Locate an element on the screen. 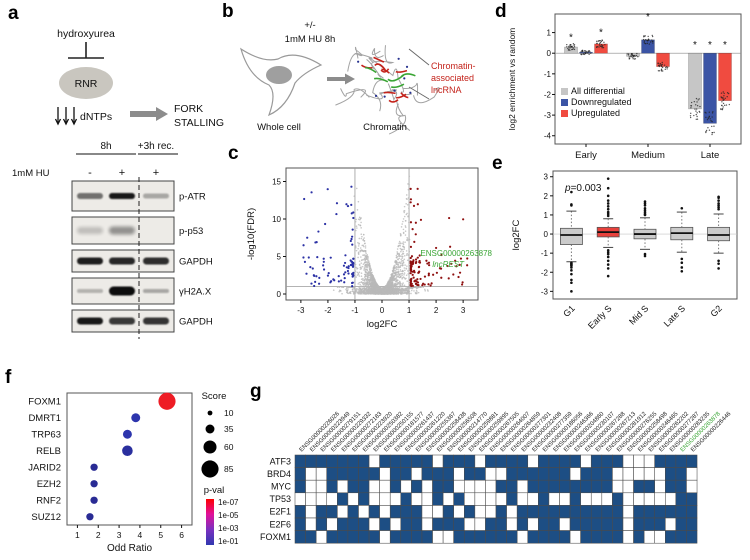 Image resolution: width=750 pixels, height=560 pixels. panel-f-letter: f is located at coordinates (8, 377).